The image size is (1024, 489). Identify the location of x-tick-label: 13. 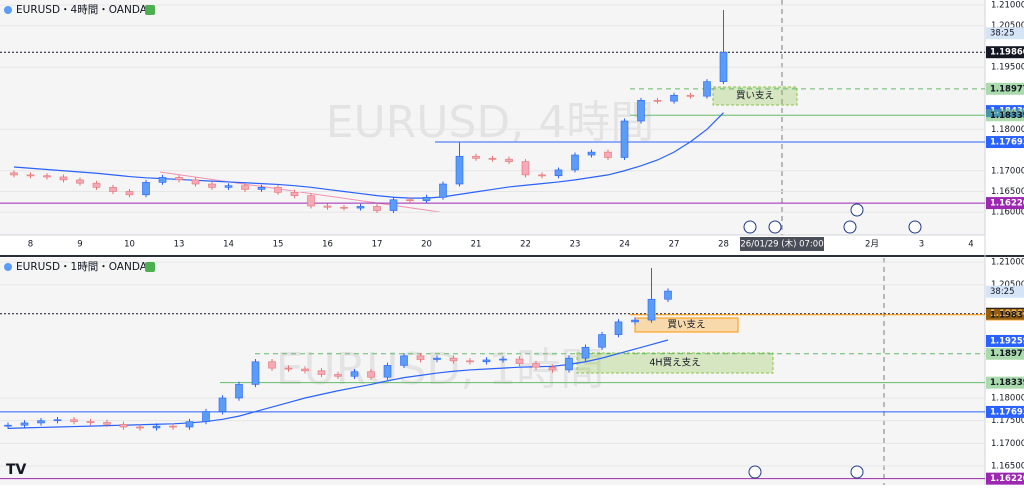
(179, 245).